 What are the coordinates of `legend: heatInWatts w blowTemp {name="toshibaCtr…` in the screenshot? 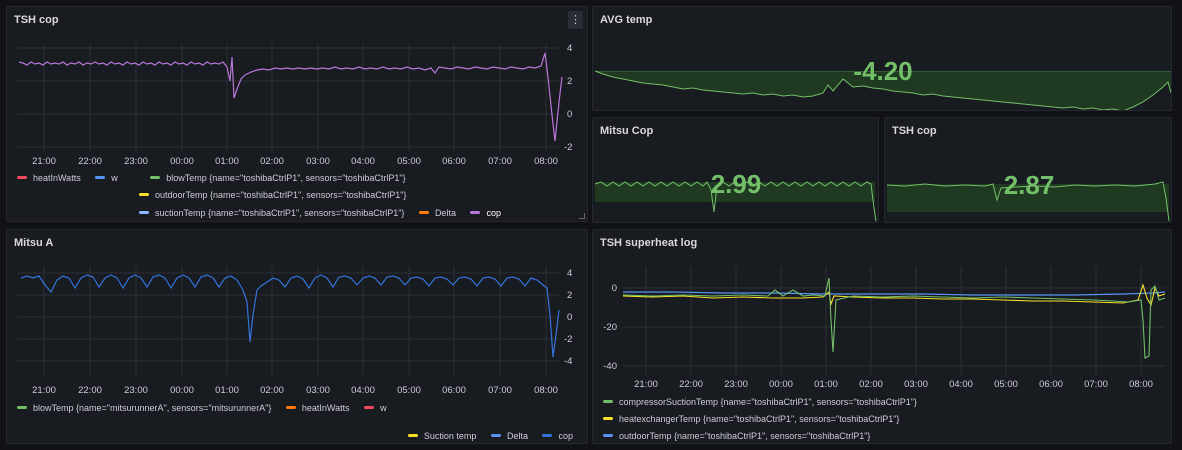 It's located at (217, 177).